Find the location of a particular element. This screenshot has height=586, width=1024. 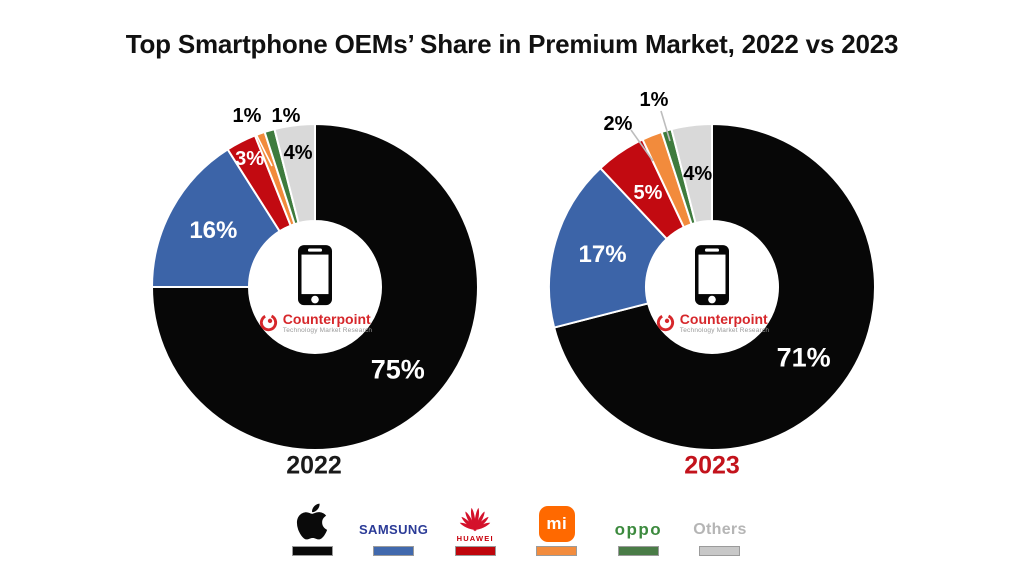

slice-label-2023-oppo: 1% is located at coordinates (654, 100).